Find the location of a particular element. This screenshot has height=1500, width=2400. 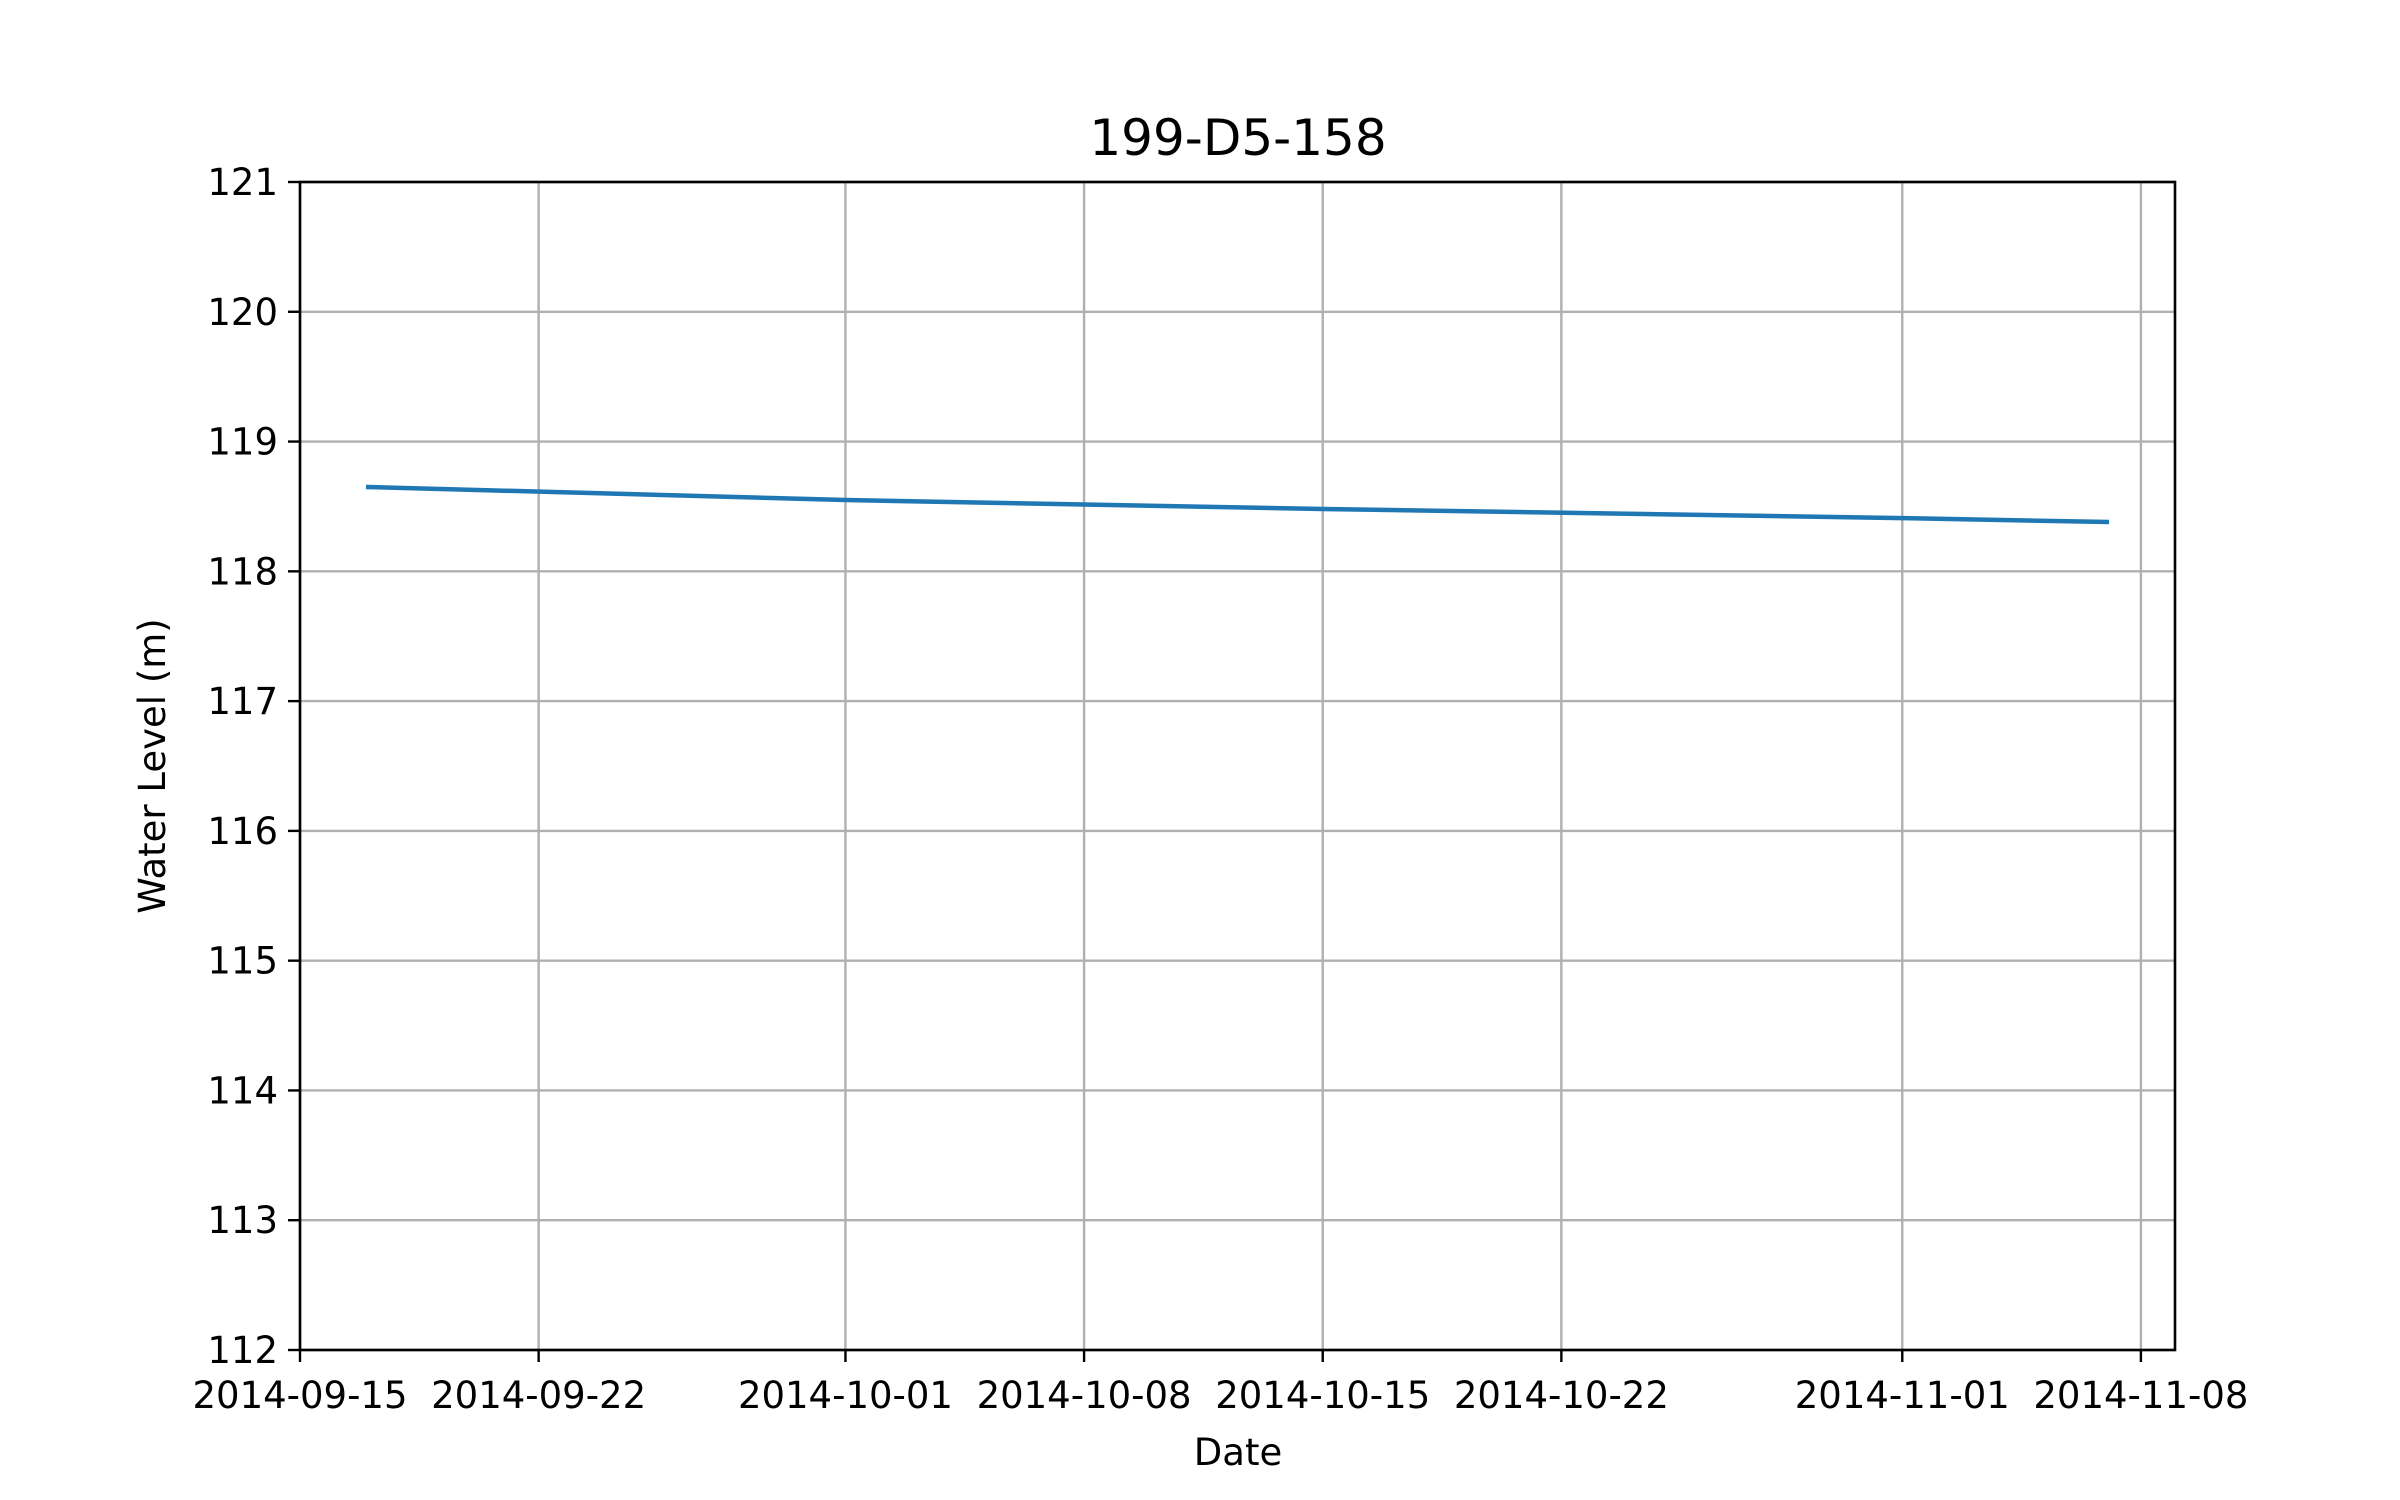

y-tick-label: 119 is located at coordinates (242, 442).